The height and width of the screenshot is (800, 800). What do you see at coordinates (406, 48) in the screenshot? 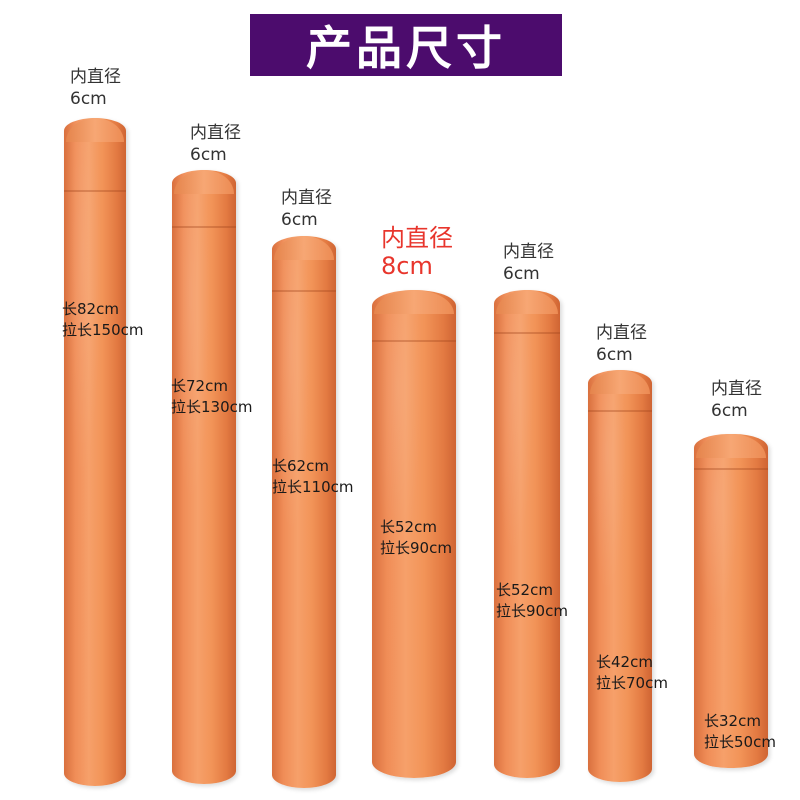
I see `page-title: 产品尺寸` at bounding box center [406, 48].